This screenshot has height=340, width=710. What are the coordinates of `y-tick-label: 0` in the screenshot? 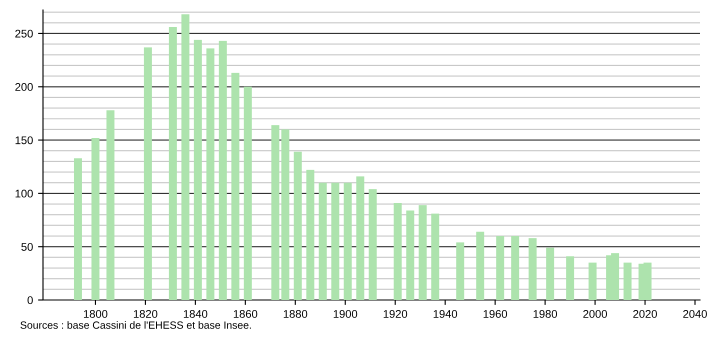 It's located at (30, 300).